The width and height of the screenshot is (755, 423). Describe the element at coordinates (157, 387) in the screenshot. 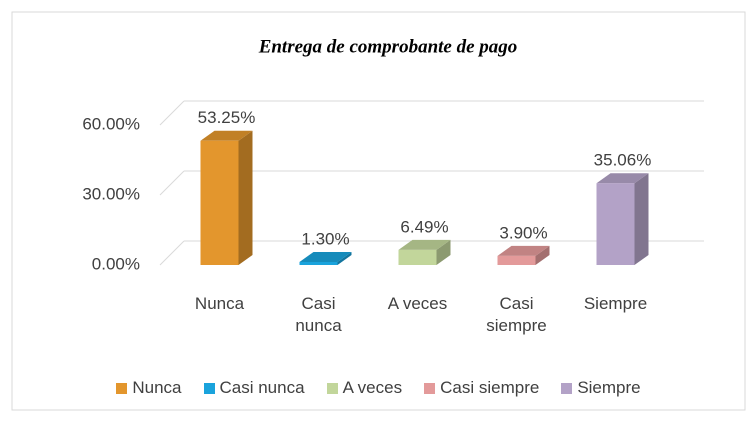

I see `legend-label: Nunca` at that location.